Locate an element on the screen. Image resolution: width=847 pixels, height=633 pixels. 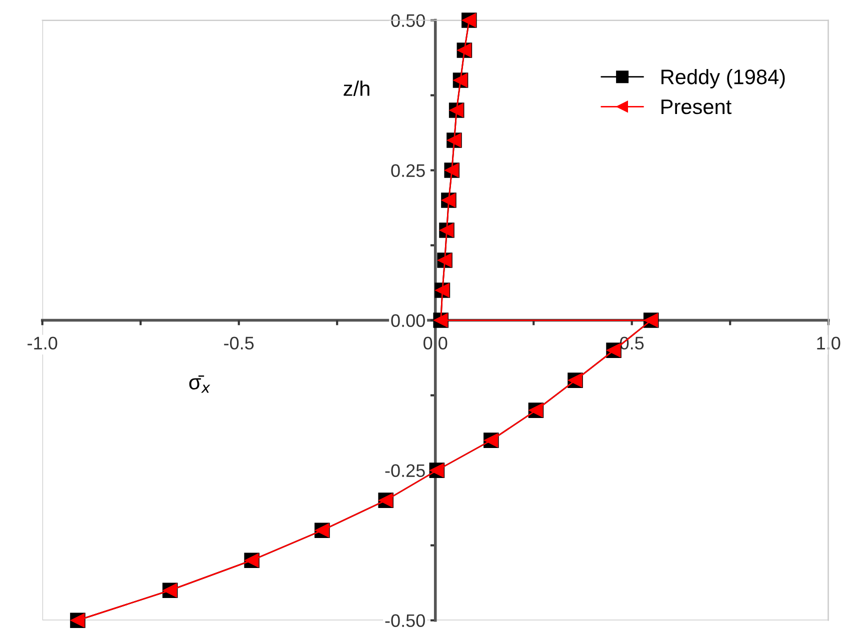
y-tick-label: -0.50 is located at coordinates (405, 621).